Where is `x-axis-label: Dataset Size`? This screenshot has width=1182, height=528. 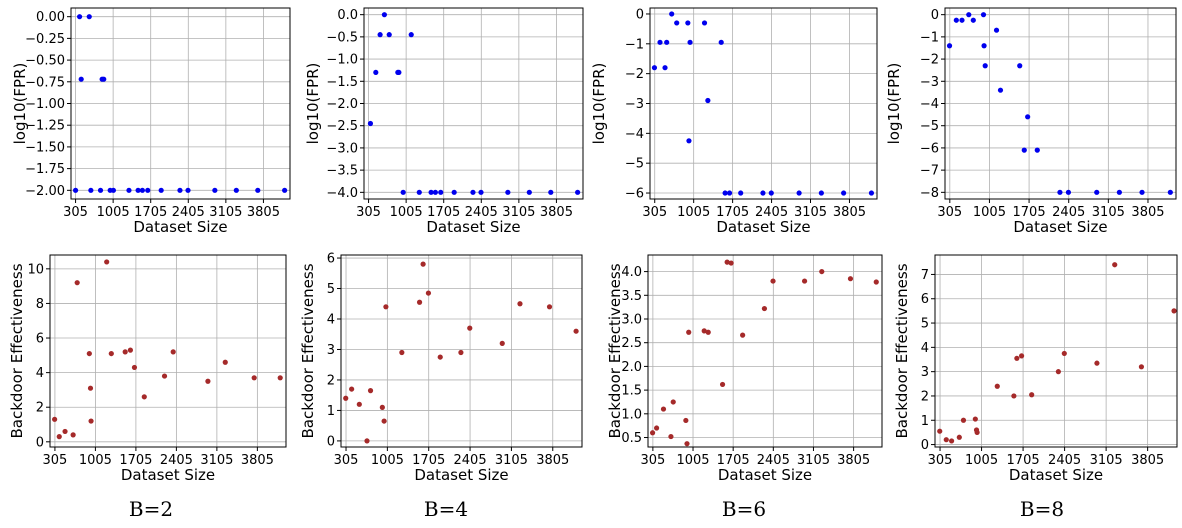 x-axis-label: Dataset Size is located at coordinates (763, 227).